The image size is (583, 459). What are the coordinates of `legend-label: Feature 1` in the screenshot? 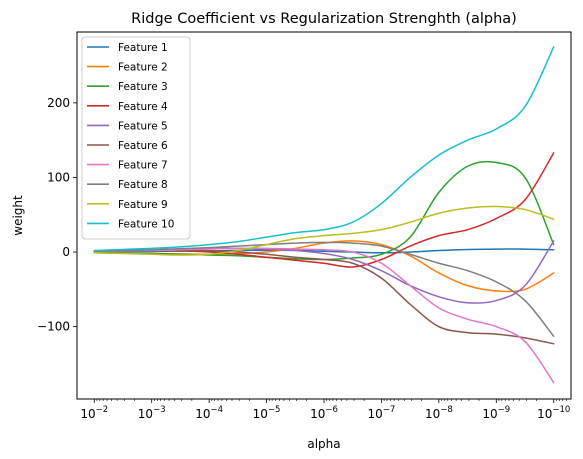 It's located at (143, 48).